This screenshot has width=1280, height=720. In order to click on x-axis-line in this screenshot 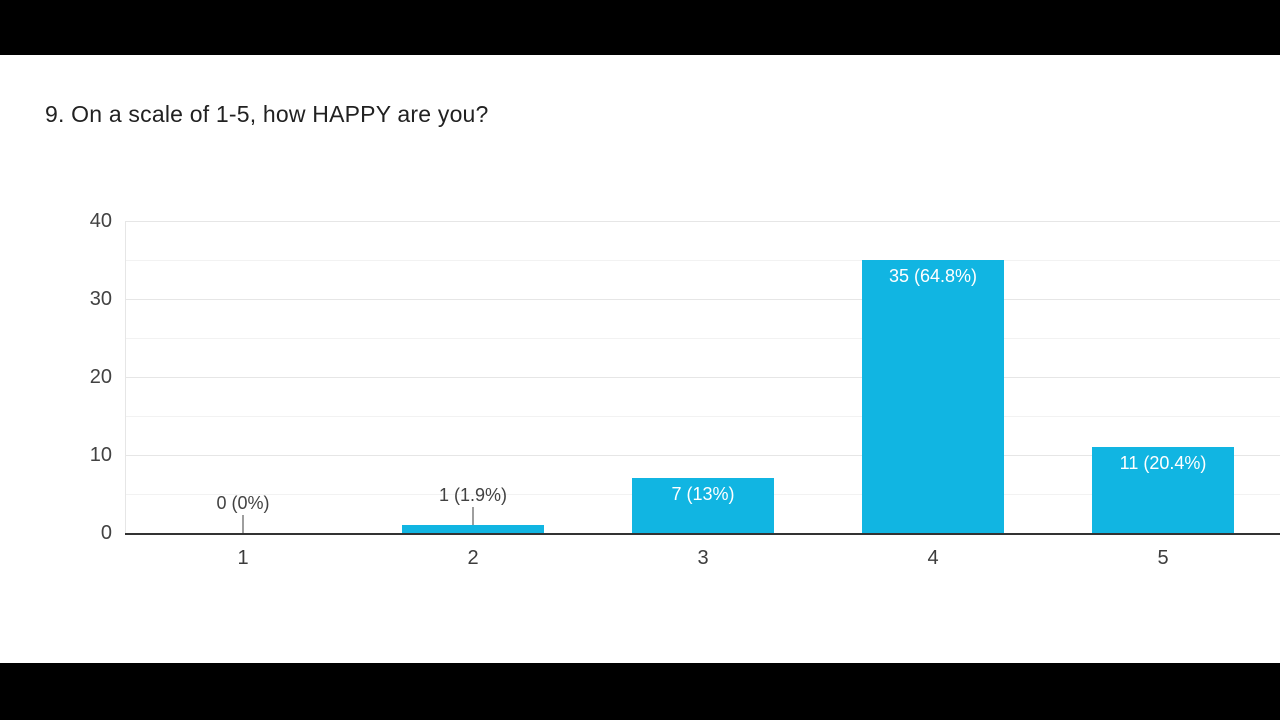, I will do `click(702, 534)`.